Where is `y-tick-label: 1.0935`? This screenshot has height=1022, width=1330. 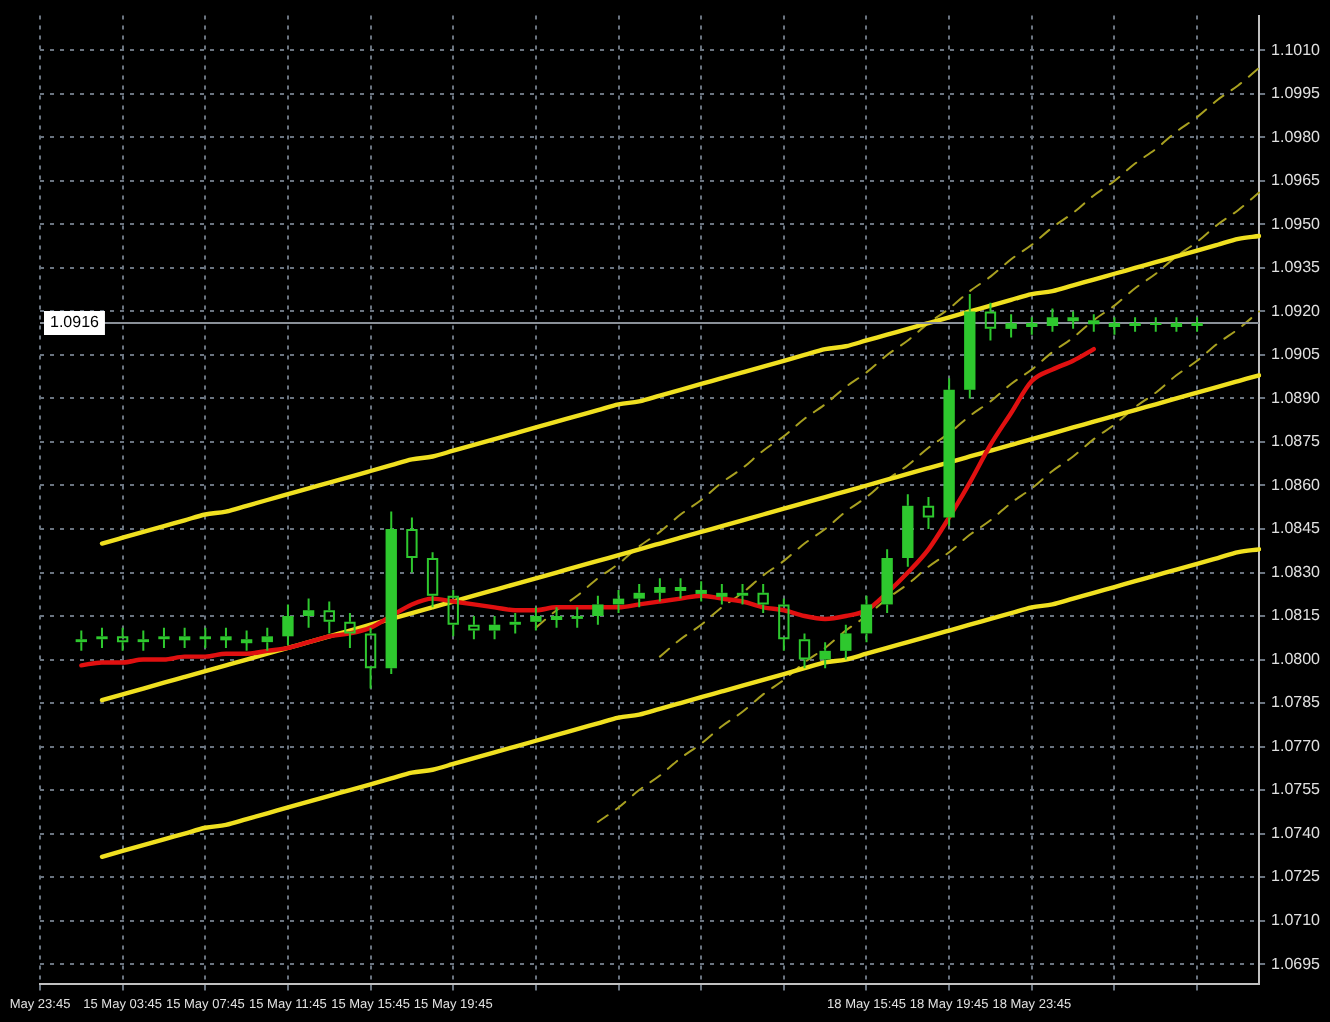 y-tick-label: 1.0935 is located at coordinates (1296, 267).